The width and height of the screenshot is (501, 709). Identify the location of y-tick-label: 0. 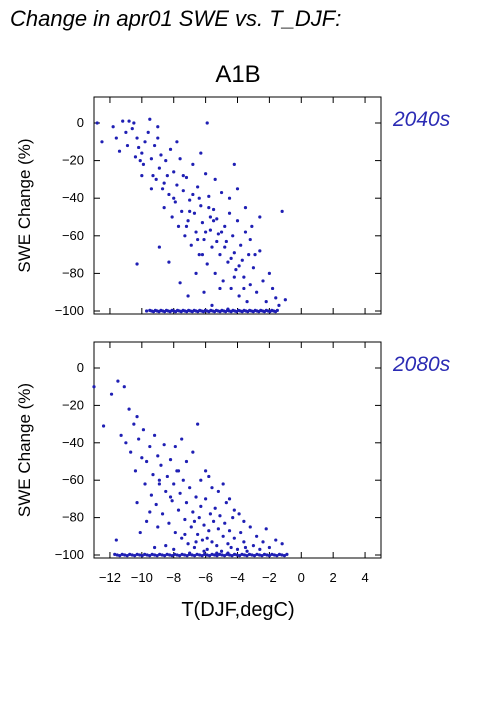
(80, 367).